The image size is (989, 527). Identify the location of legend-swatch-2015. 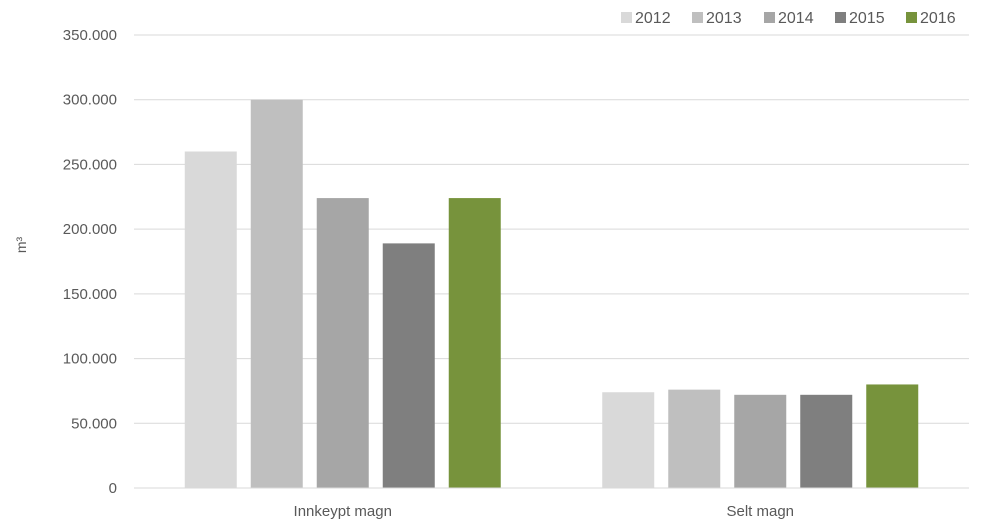
(840, 17).